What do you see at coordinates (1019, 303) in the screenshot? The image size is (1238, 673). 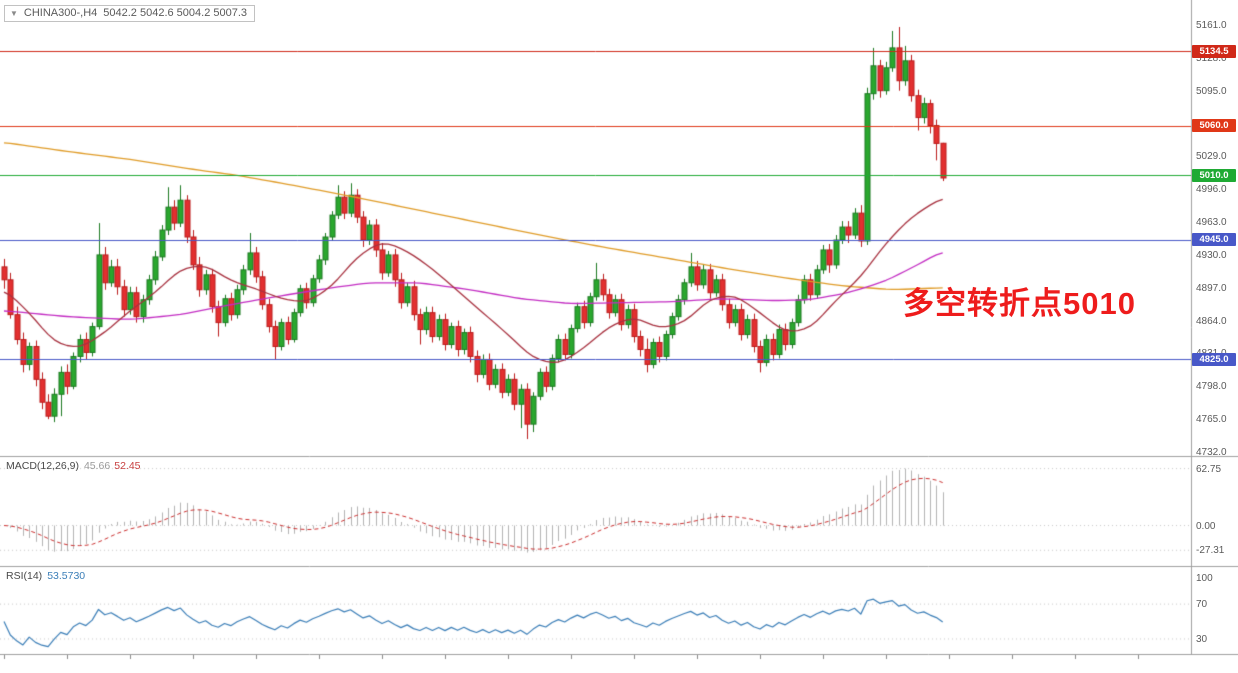 I see `annotation-text: 多空转折点5010` at bounding box center [1019, 303].